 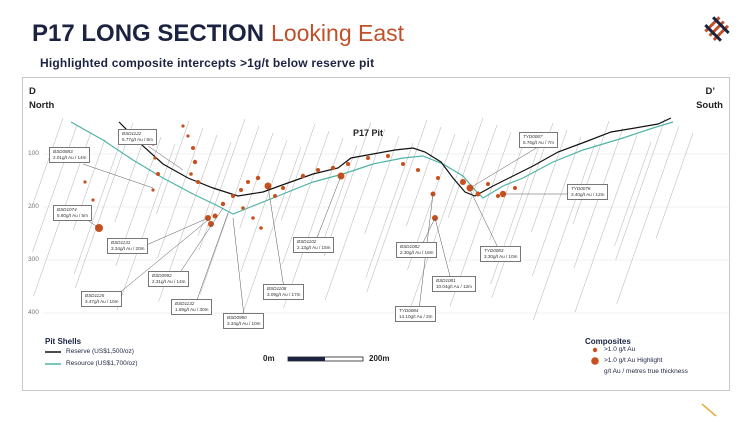 What do you see at coordinates (595, 350) in the screenshot?
I see `composite-small-legend-icon` at bounding box center [595, 350].